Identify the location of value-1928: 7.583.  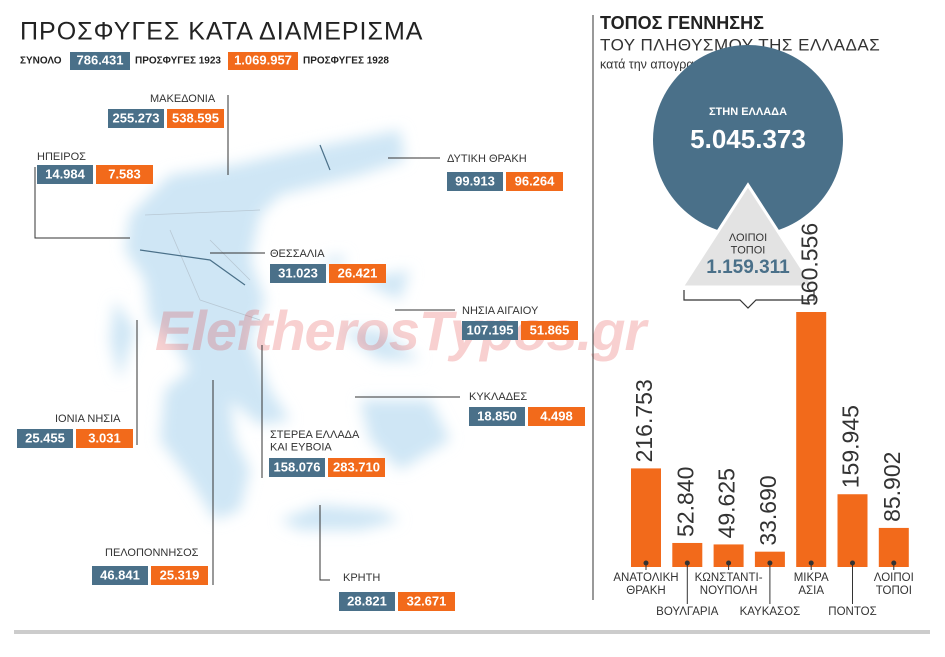
(124, 173).